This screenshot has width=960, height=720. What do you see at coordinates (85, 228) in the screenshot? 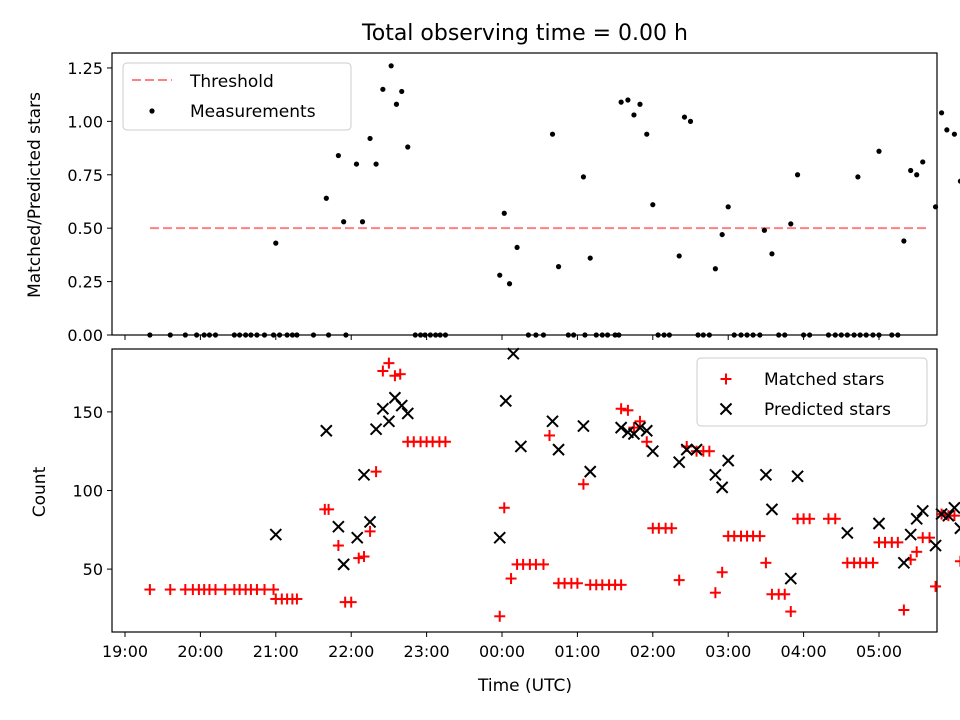
I see `y-tick-label: 0.50` at bounding box center [85, 228].